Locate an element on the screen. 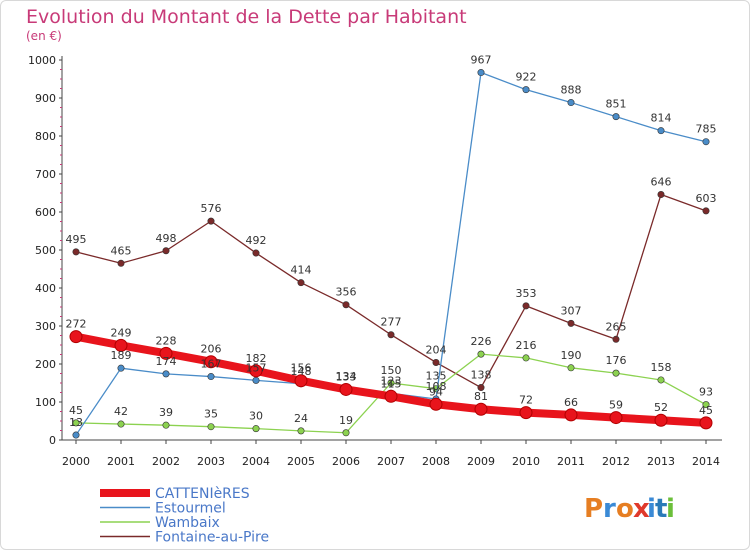 Image resolution: width=750 pixels, height=550 pixels. data-label: 307 is located at coordinates (571, 310).